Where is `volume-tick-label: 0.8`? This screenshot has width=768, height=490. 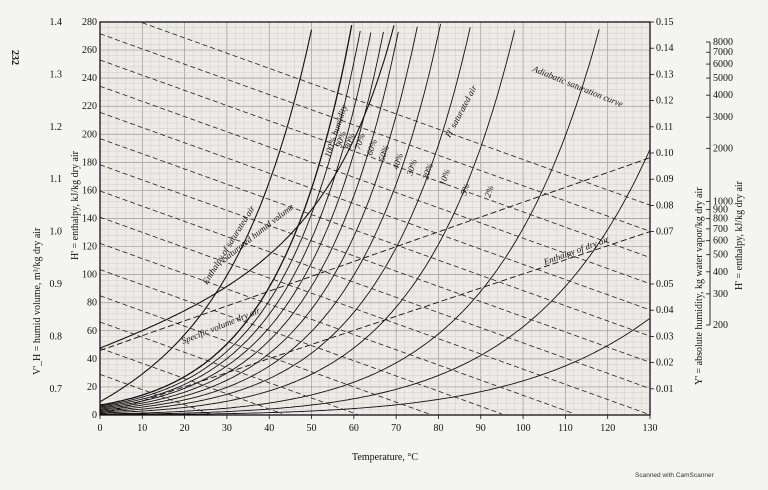 volume-tick-label: 0.8 is located at coordinates (56, 336).